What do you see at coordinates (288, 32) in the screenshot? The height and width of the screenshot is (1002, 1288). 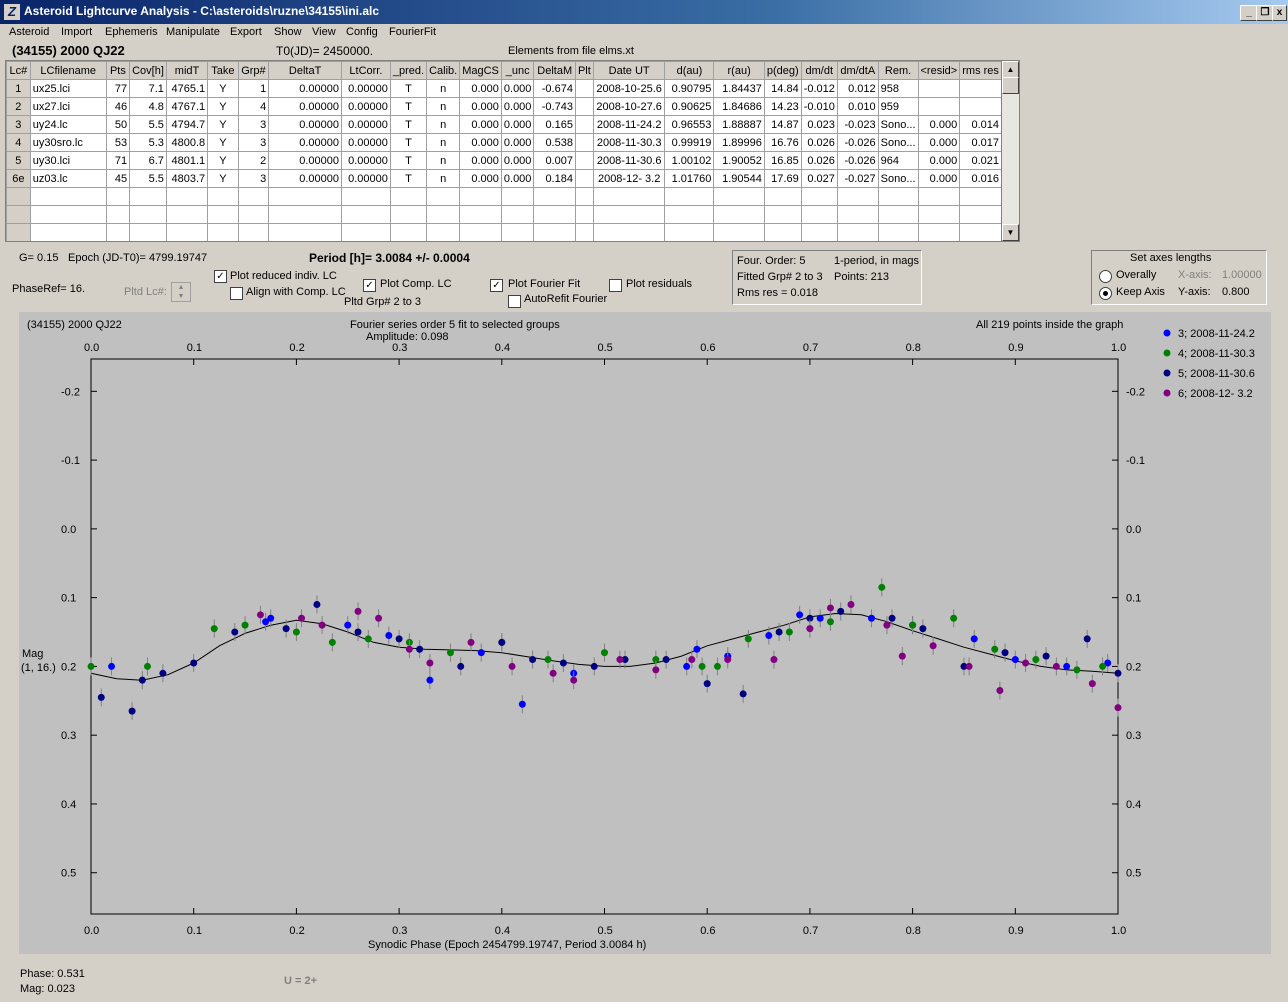 I see `menu-show: Show` at bounding box center [288, 32].